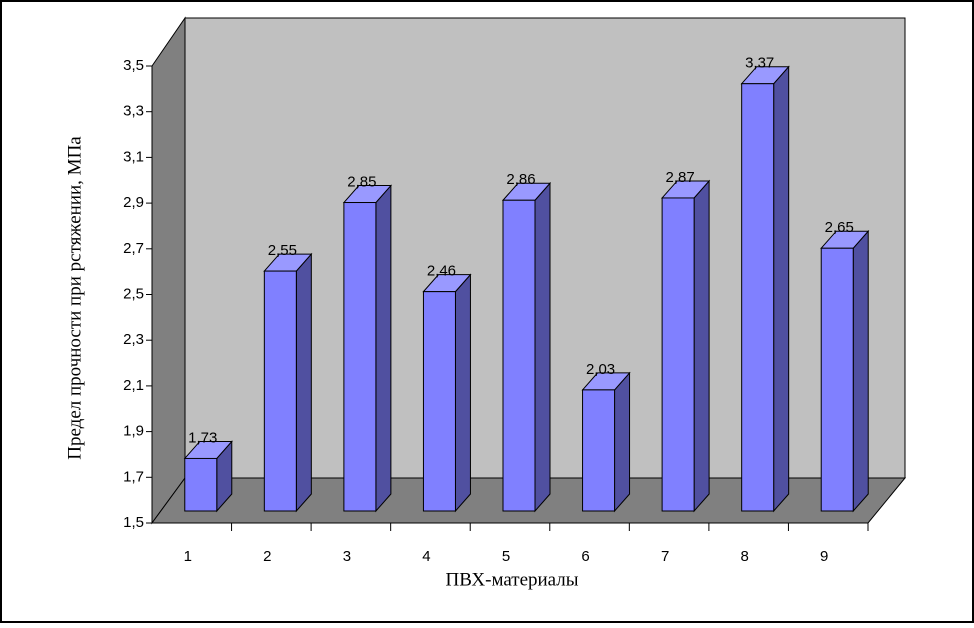 The height and width of the screenshot is (628, 974). Describe the element at coordinates (133, 476) in the screenshot. I see `y-tick-label: 1,7` at that location.